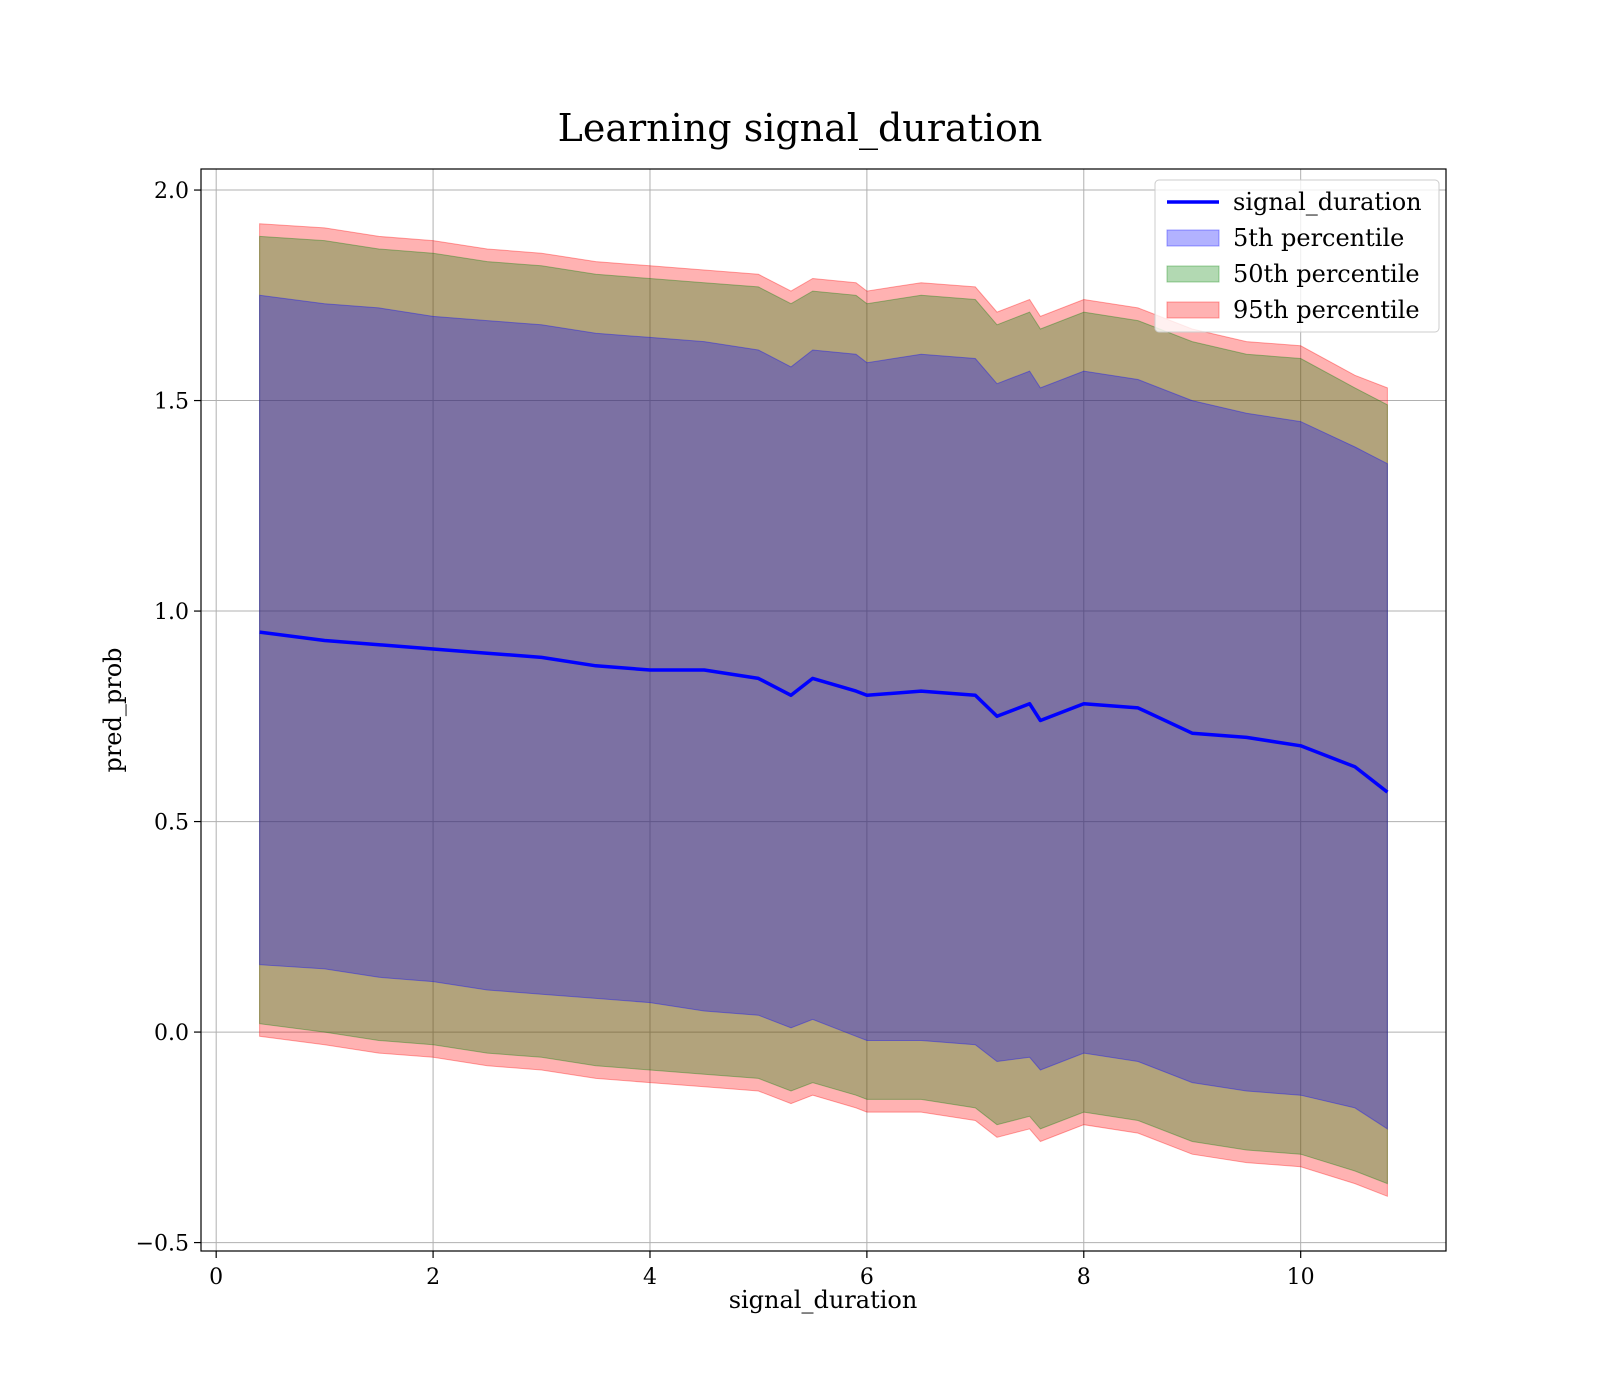  What do you see at coordinates (1301, 1277) in the screenshot?
I see `x-tick-label: 10` at bounding box center [1301, 1277].